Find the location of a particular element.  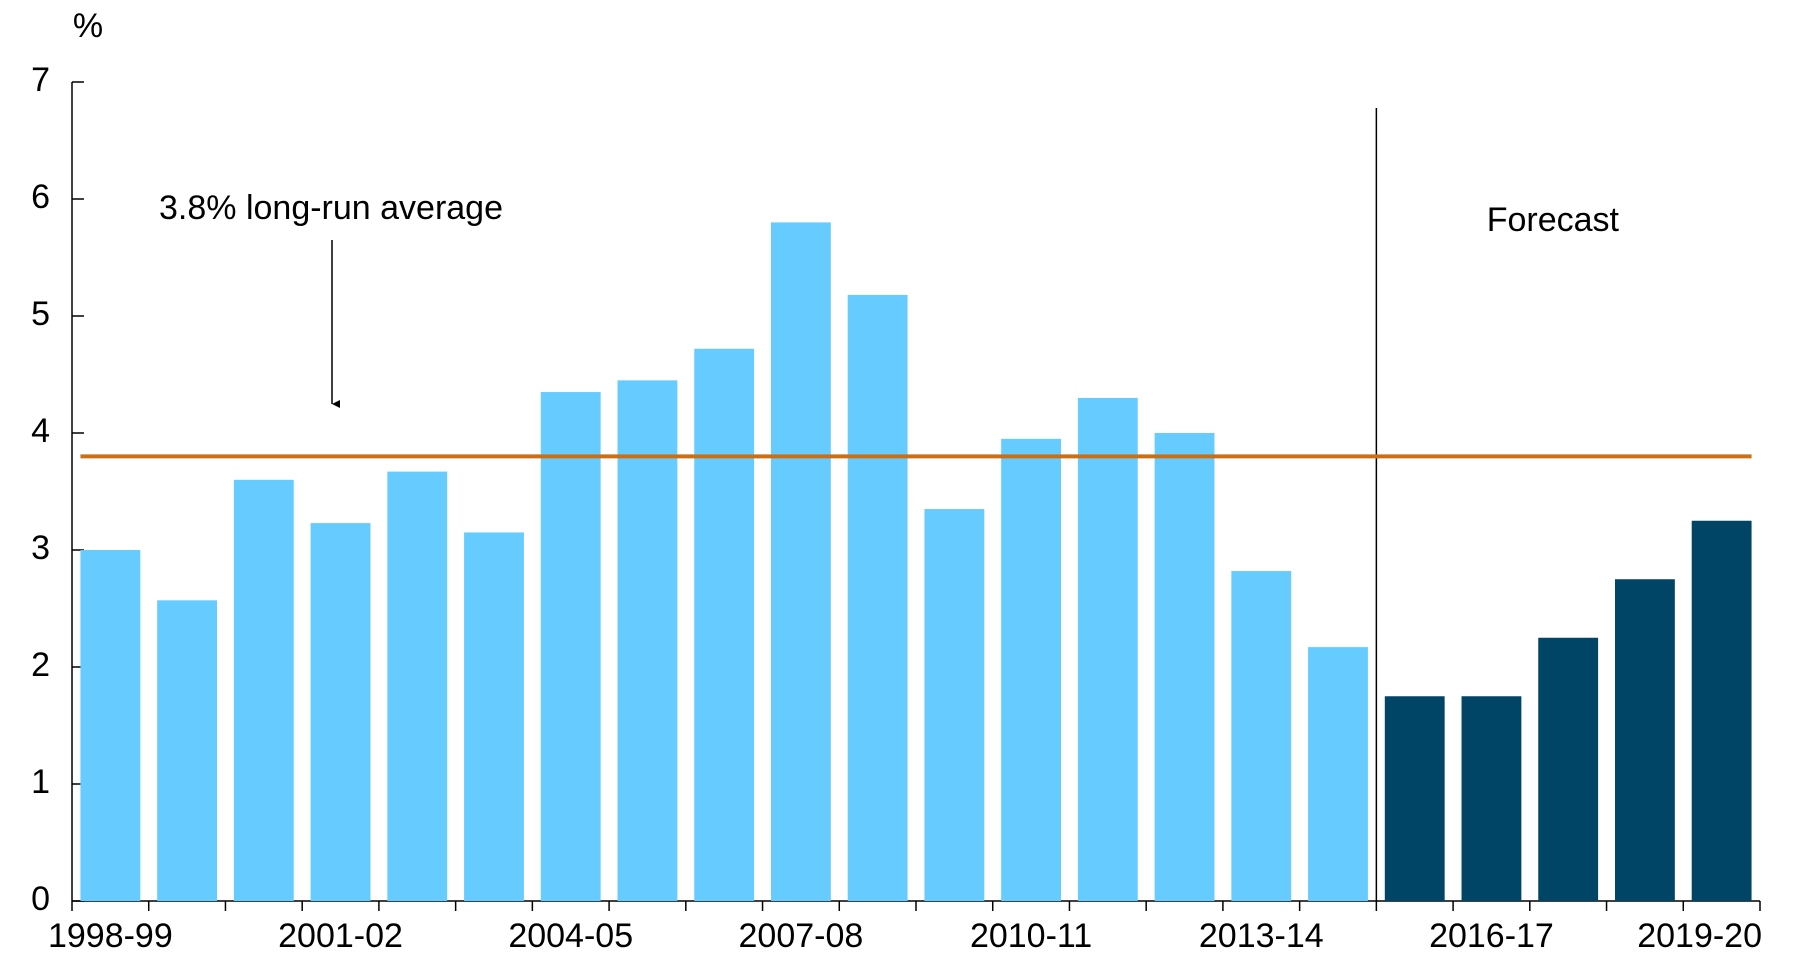

y-tick-label: 6 is located at coordinates (40, 197).